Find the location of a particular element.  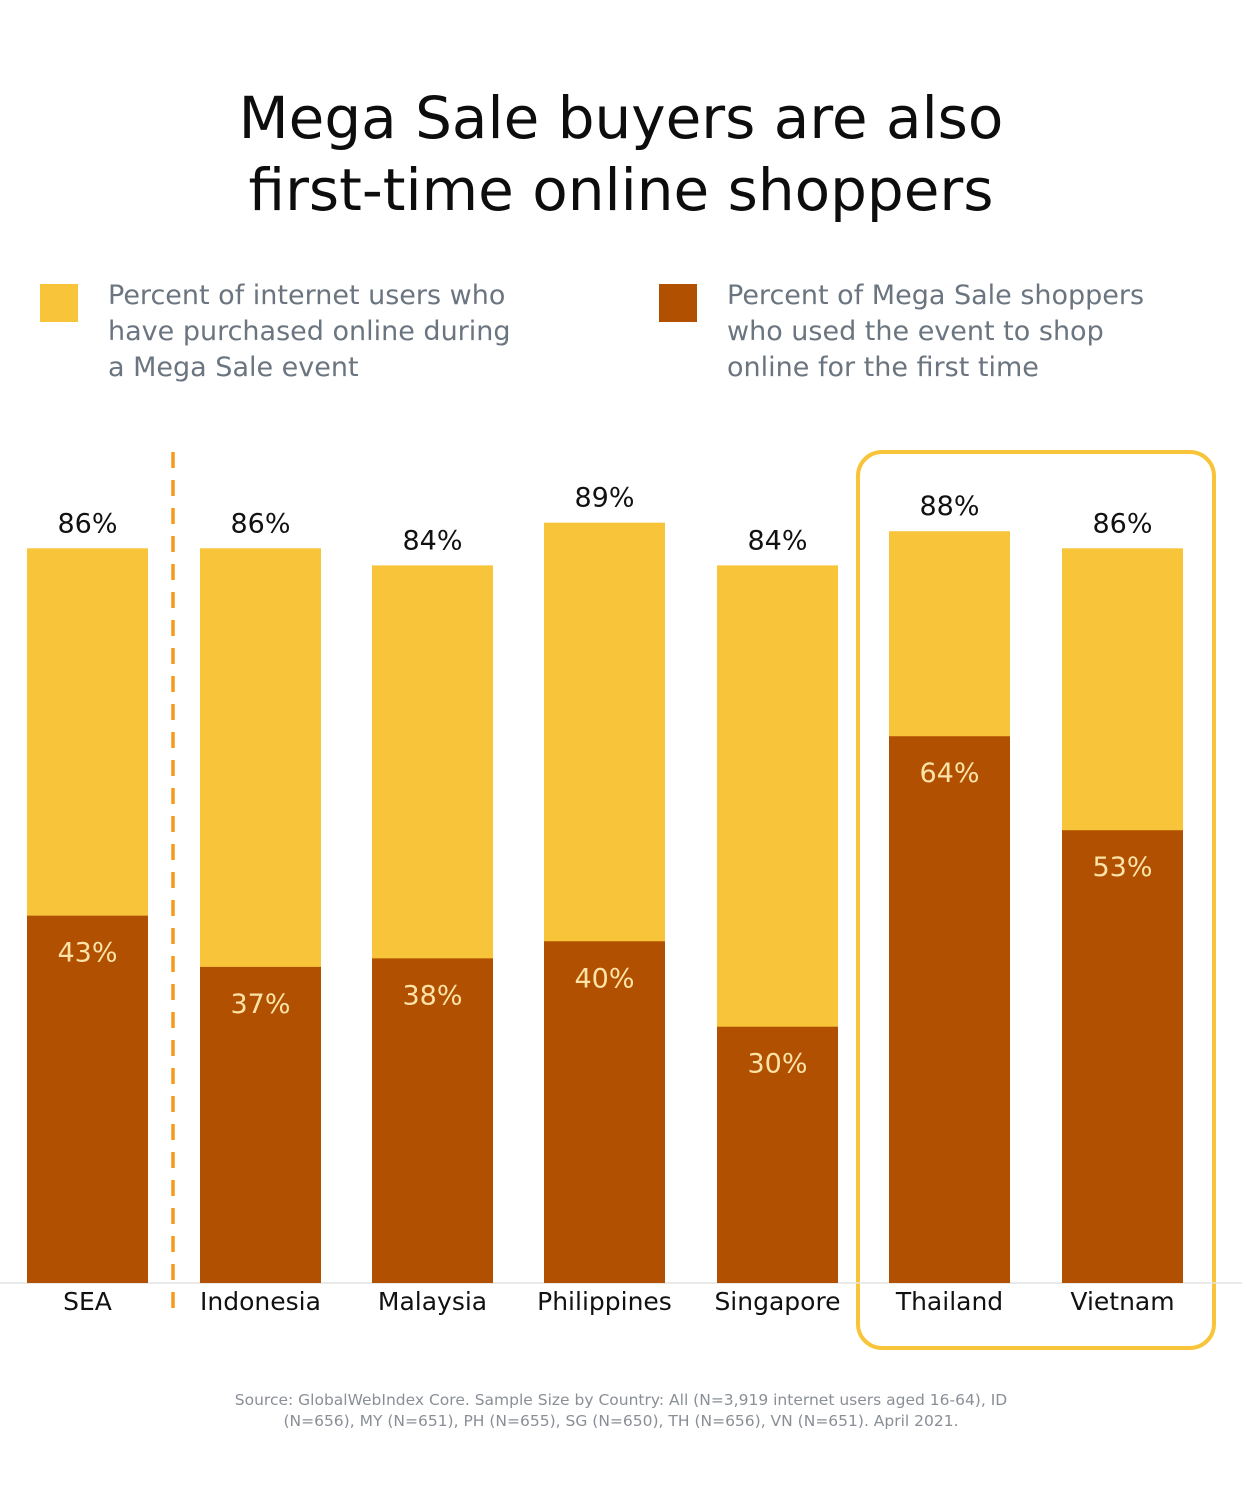

data-label-first-time: 30% is located at coordinates (777, 1064).